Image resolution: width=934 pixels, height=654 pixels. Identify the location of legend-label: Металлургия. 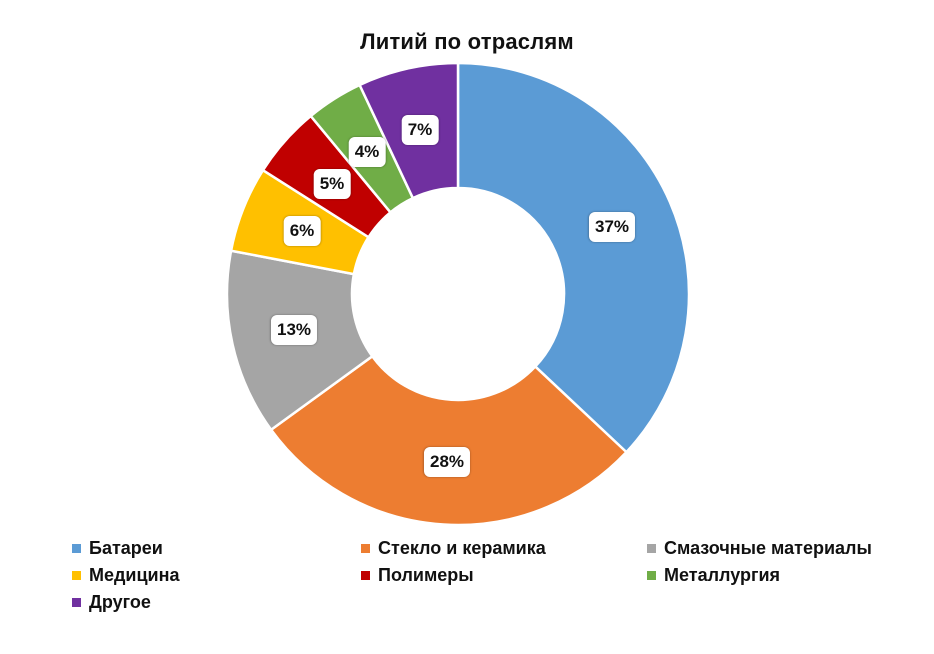
(722, 575).